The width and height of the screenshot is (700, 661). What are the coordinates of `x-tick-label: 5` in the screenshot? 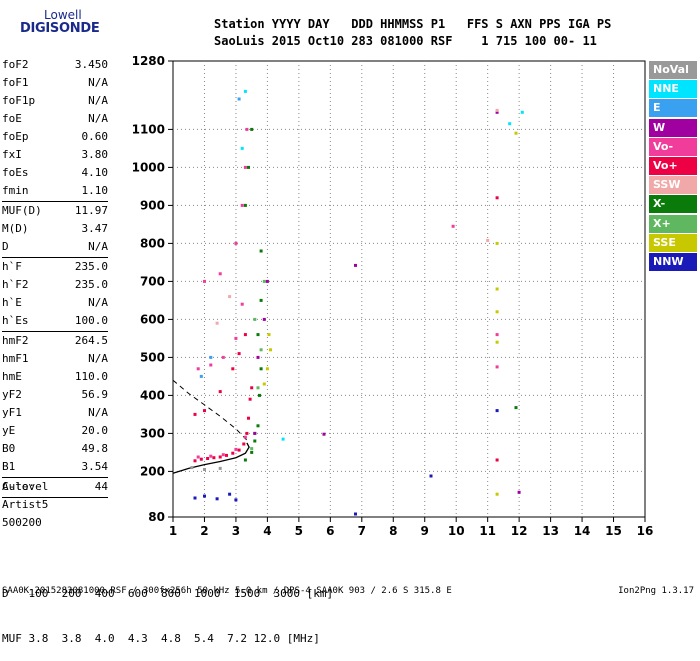 It's located at (299, 531).